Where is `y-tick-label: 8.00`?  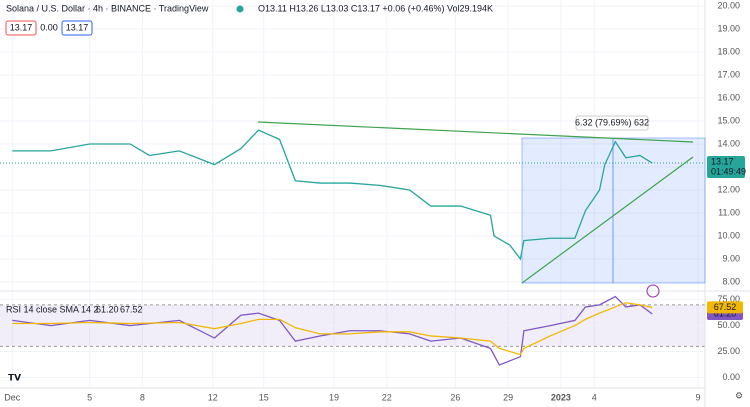
y-tick-label: 8.00 is located at coordinates (731, 281).